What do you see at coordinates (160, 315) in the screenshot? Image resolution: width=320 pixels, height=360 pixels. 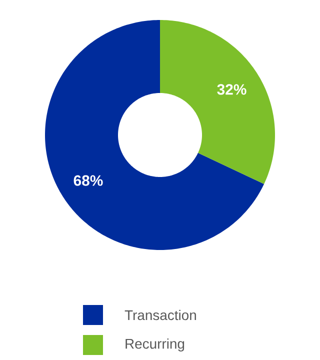 I see `legend-label: Transaction` at bounding box center [160, 315].